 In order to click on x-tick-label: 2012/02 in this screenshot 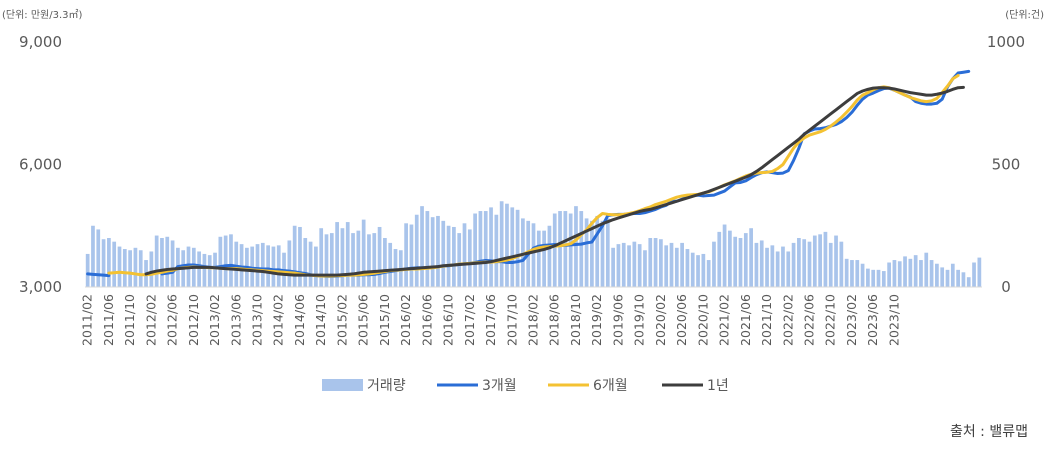, I will do `click(150, 320)`.